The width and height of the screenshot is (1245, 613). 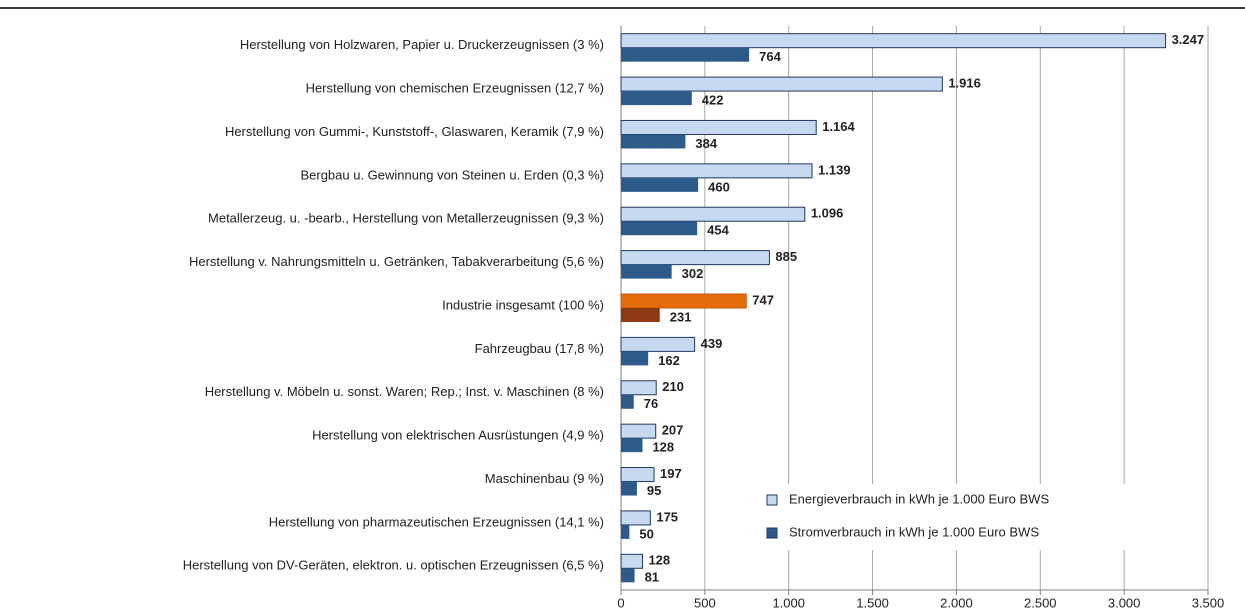 What do you see at coordinates (681, 316) in the screenshot?
I see `value-label: 231` at bounding box center [681, 316].